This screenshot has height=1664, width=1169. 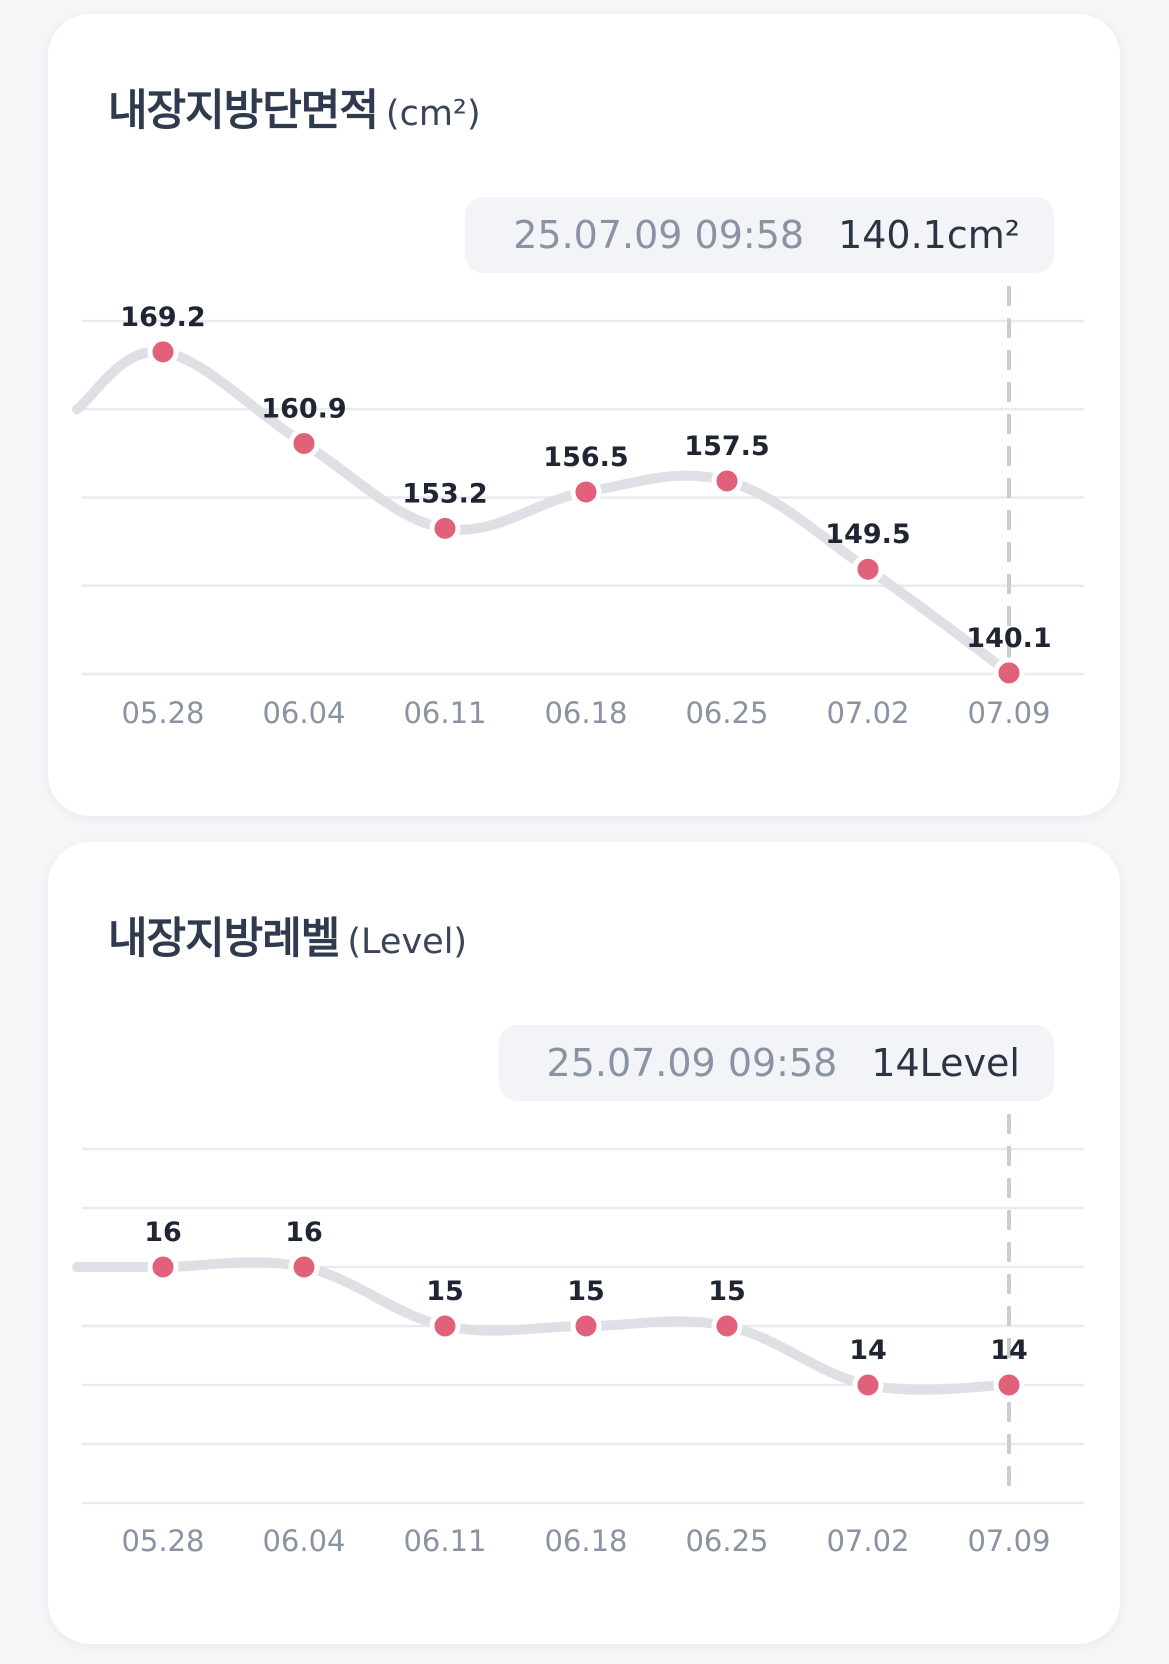 I want to click on title-unit: (Level), so click(x=407, y=942).